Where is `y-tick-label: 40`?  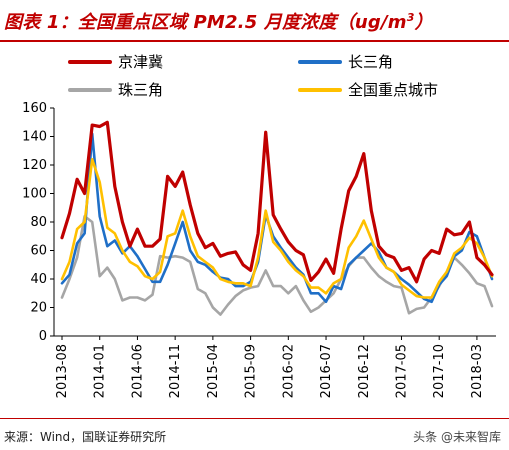 y-tick-label: 40 is located at coordinates (38, 279).